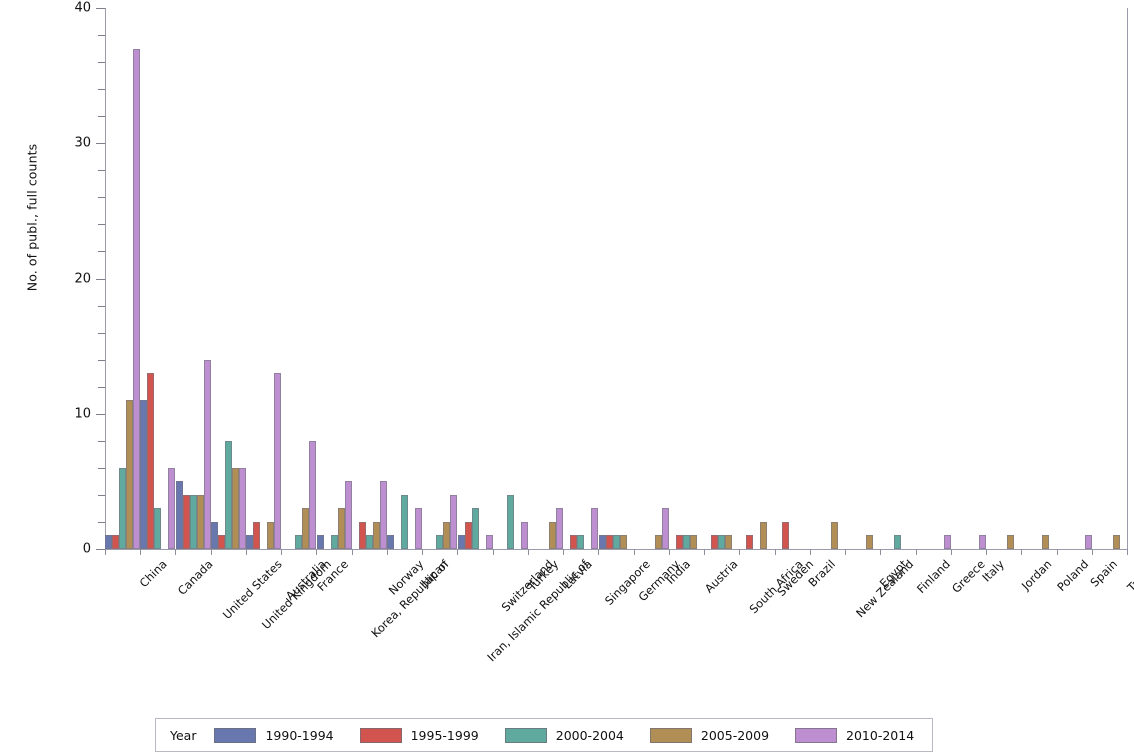  What do you see at coordinates (1127, 279) in the screenshot?
I see `plot-right-border` at bounding box center [1127, 279].